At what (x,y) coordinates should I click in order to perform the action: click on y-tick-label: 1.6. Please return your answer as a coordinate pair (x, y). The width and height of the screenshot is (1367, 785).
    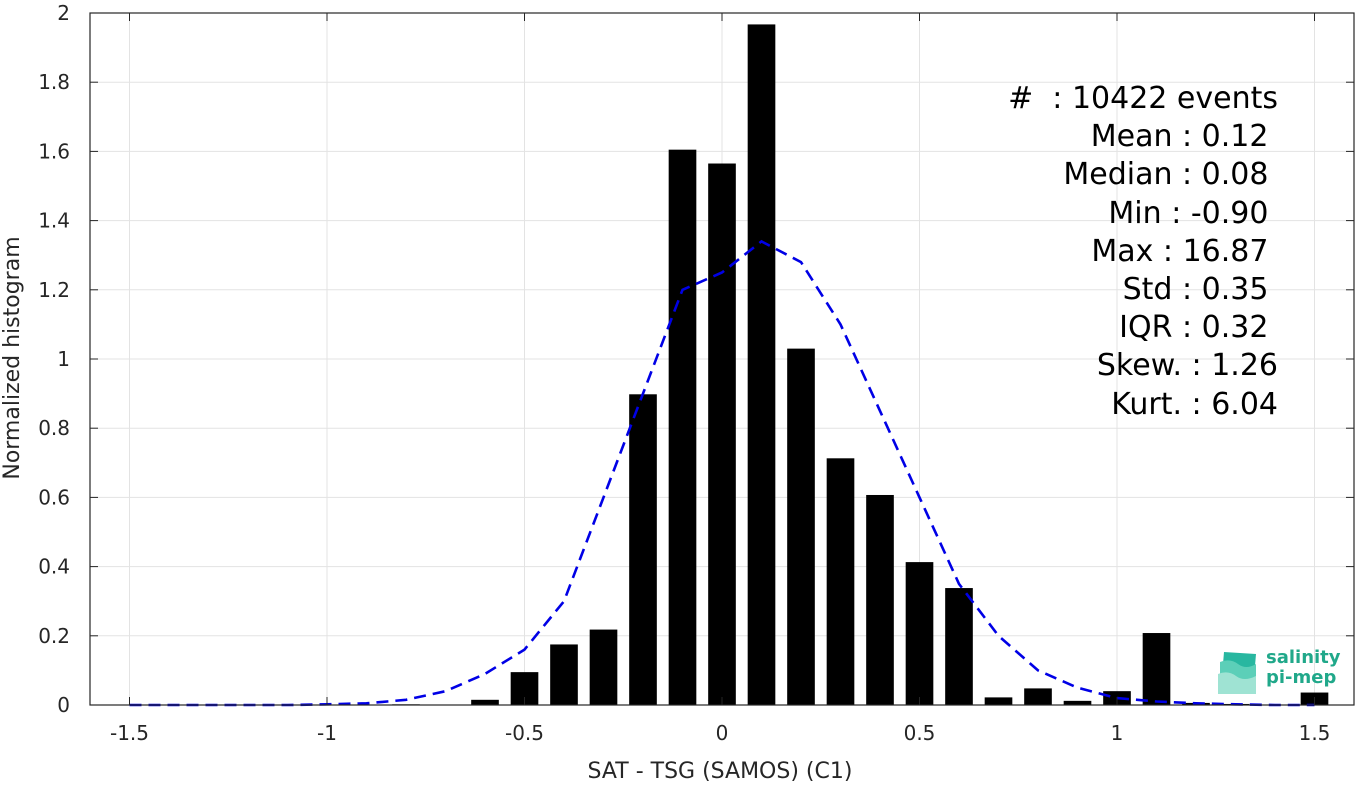
    Looking at the image, I should click on (54, 151).